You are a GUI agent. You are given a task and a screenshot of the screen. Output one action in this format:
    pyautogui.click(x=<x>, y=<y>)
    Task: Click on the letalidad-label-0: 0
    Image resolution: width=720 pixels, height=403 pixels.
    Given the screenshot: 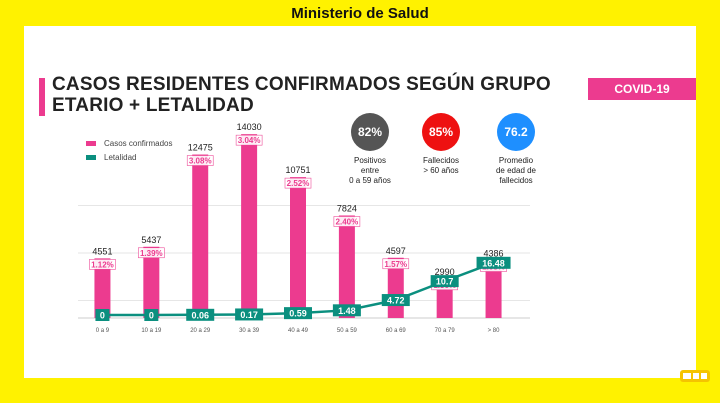 What is the action you would take?
    pyautogui.click(x=102, y=316)
    